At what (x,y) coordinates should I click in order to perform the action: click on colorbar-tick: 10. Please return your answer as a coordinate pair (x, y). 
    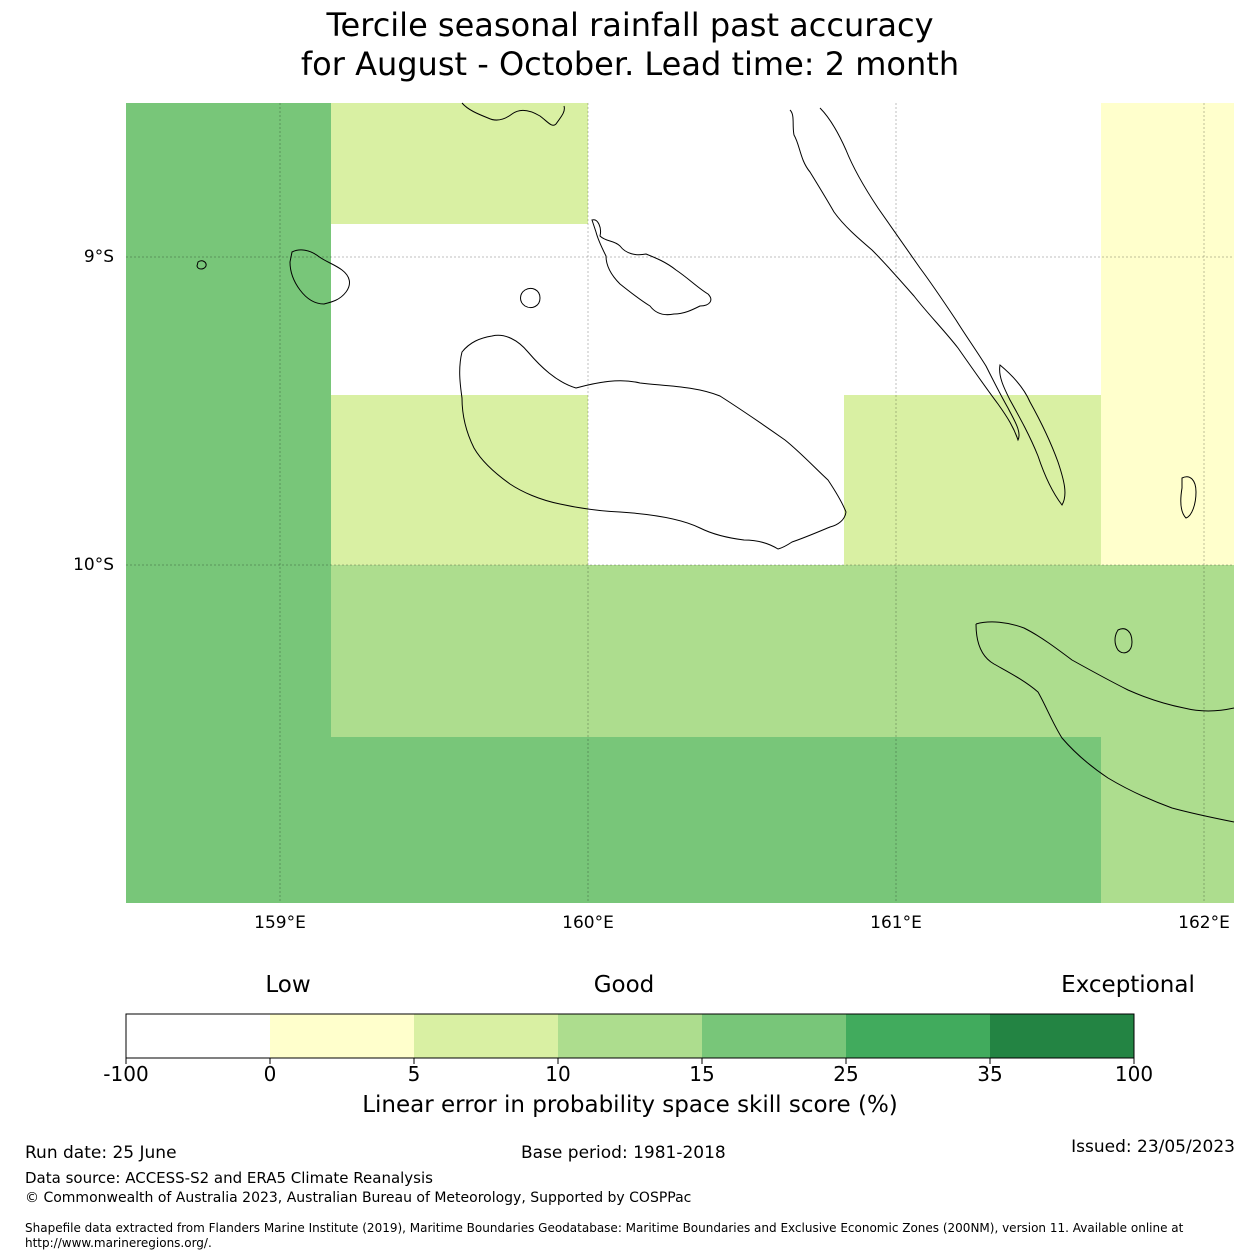
    Looking at the image, I should click on (558, 1074).